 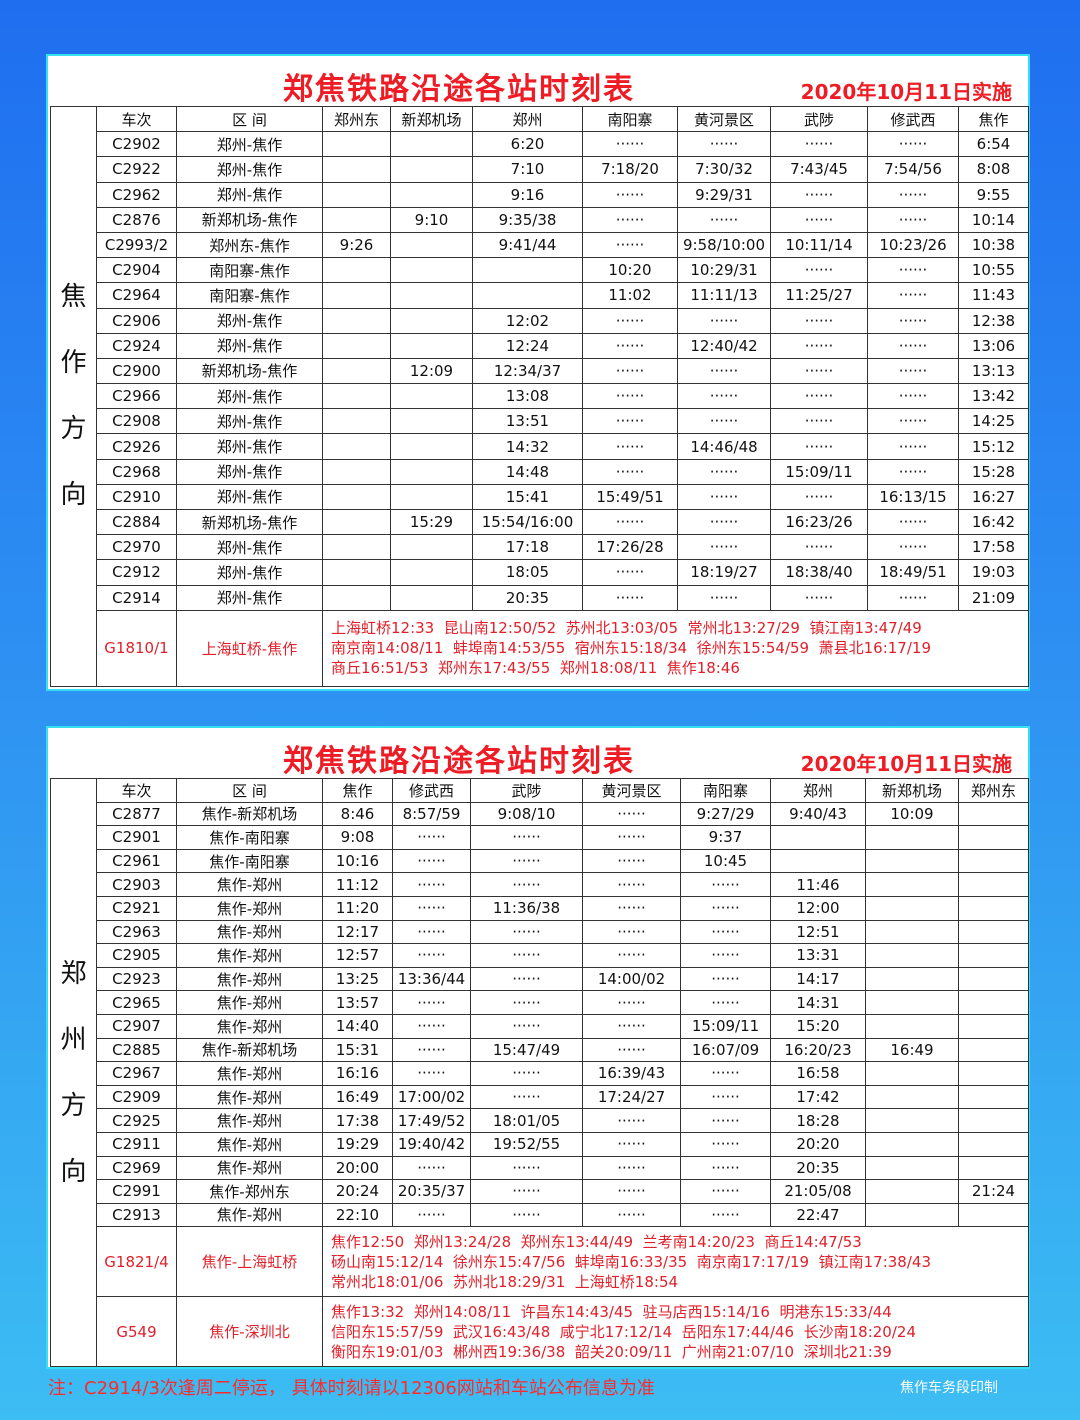 I want to click on column-header: 新郑机场, so click(x=912, y=790).